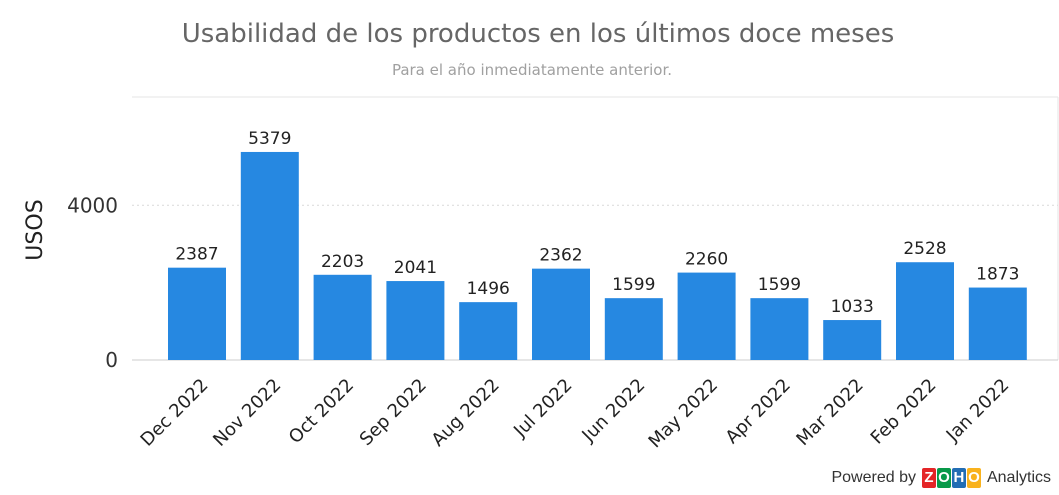 The width and height of the screenshot is (1059, 495). I want to click on x-tick-label: Aug 2022, so click(466, 413).